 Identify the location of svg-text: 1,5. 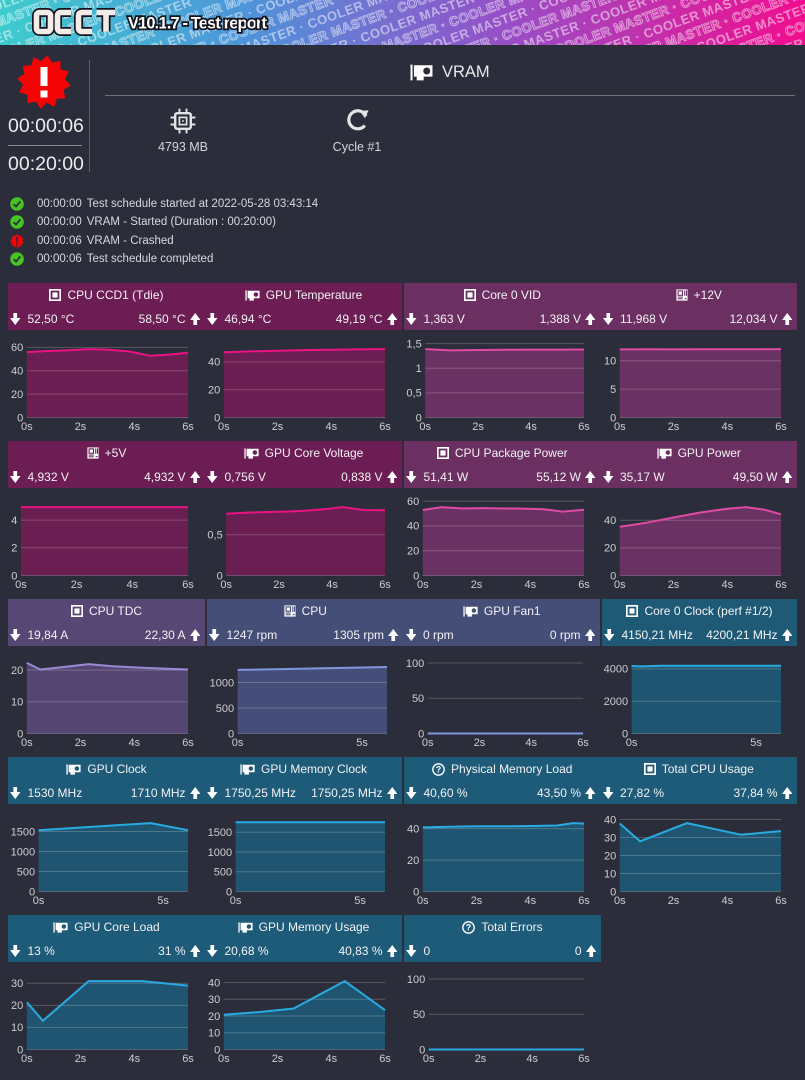
(413, 344).